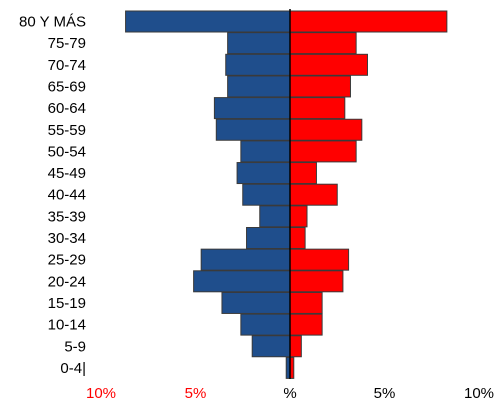 The image size is (494, 403). I want to click on category-label: 40-44, so click(67, 195).